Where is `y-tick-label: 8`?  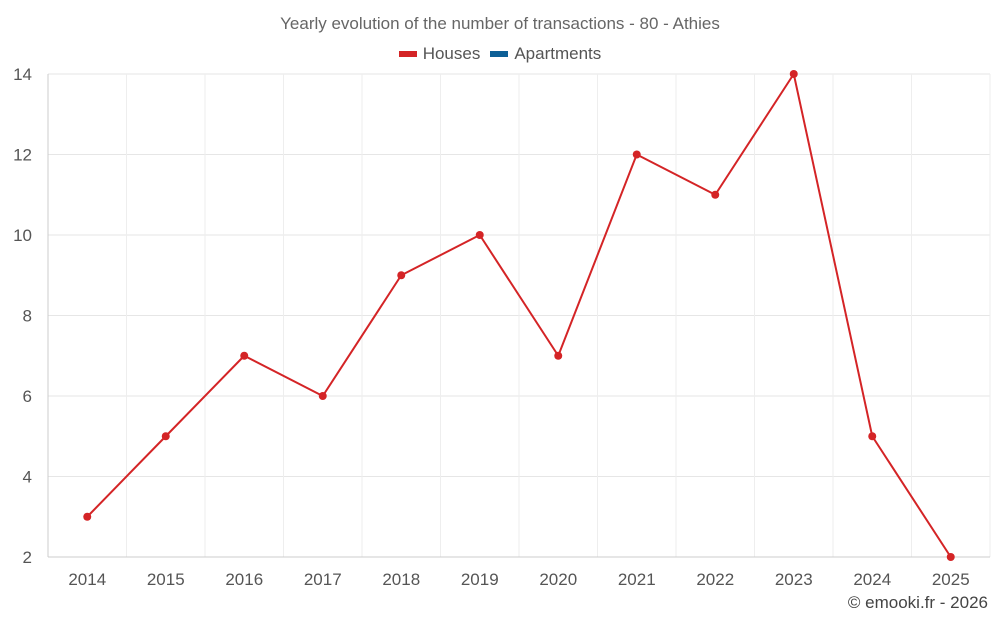
y-tick-label: 8 is located at coordinates (27, 316).